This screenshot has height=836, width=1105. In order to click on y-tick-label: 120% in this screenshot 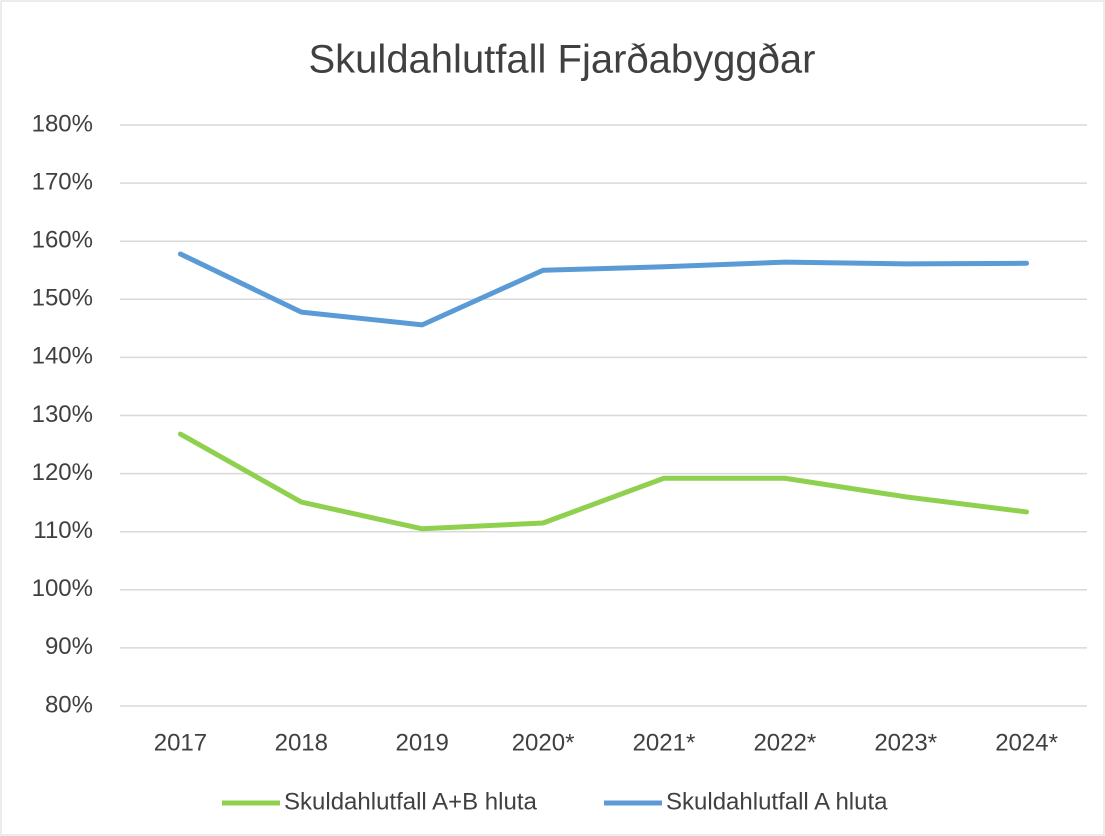, I will do `click(62, 472)`.